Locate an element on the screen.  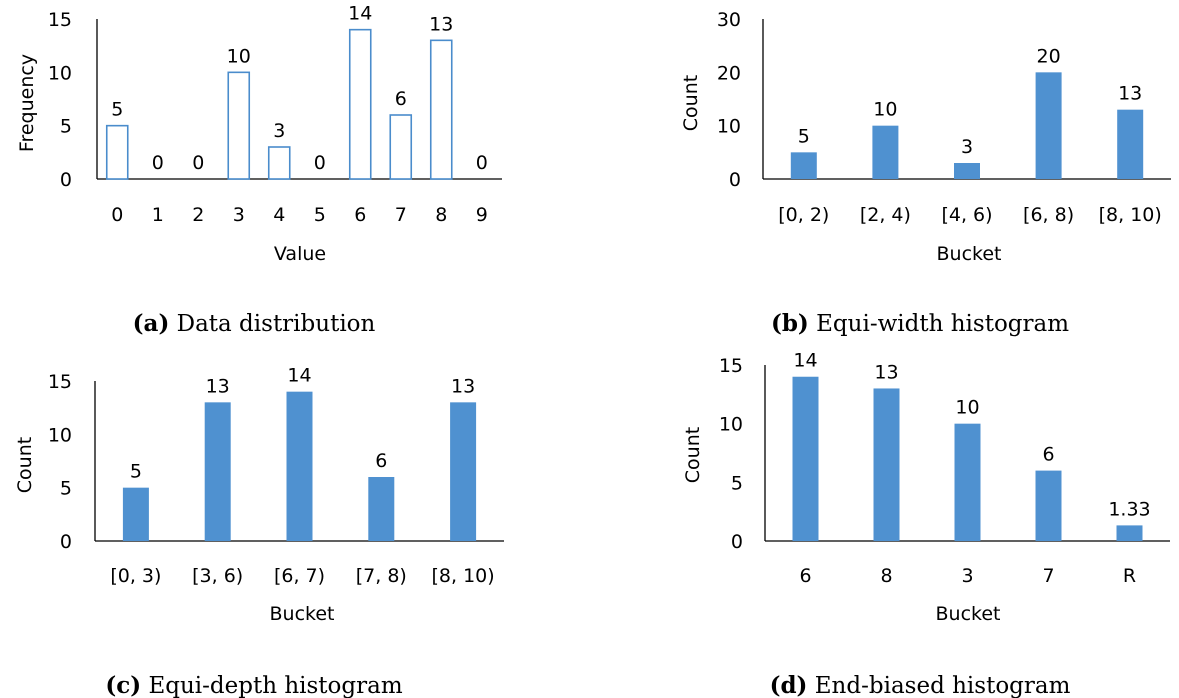
panel-d-caption-text: End-biased histogram is located at coordinates (943, 685).